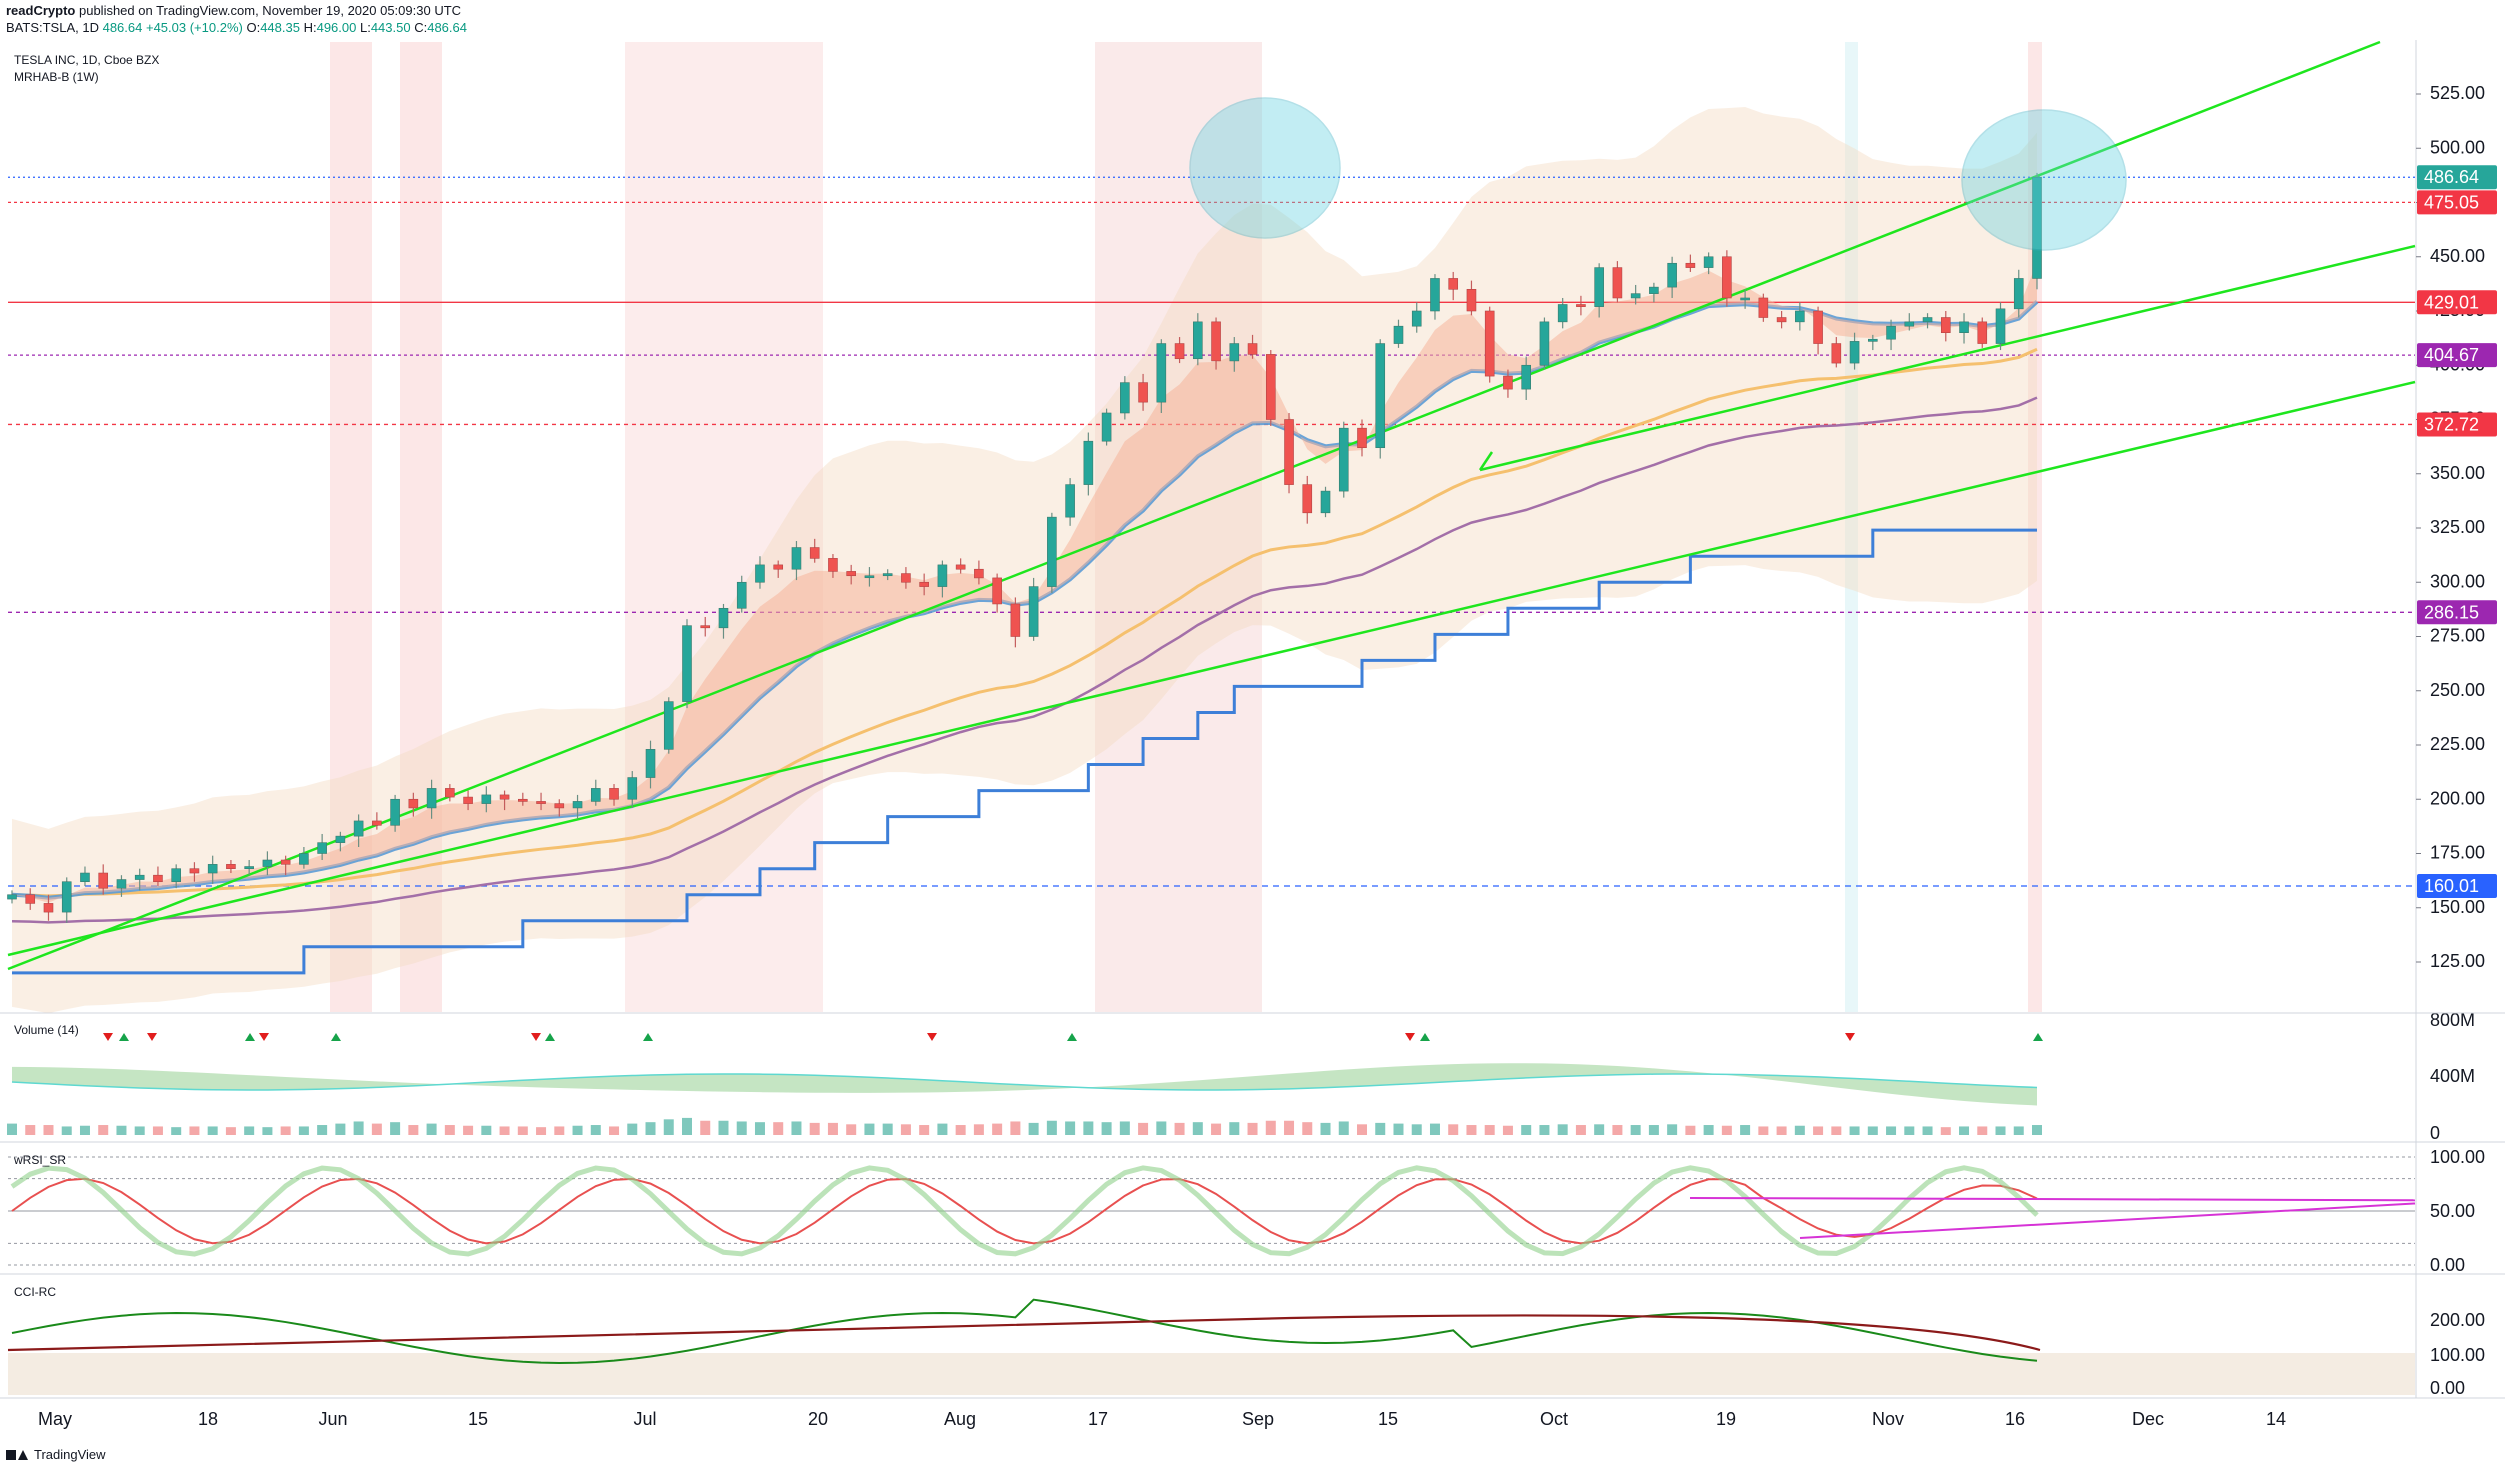 Image resolution: width=2505 pixels, height=1476 pixels. Describe the element at coordinates (1265, 168) in the screenshot. I see `highlight-ellipse` at that location.